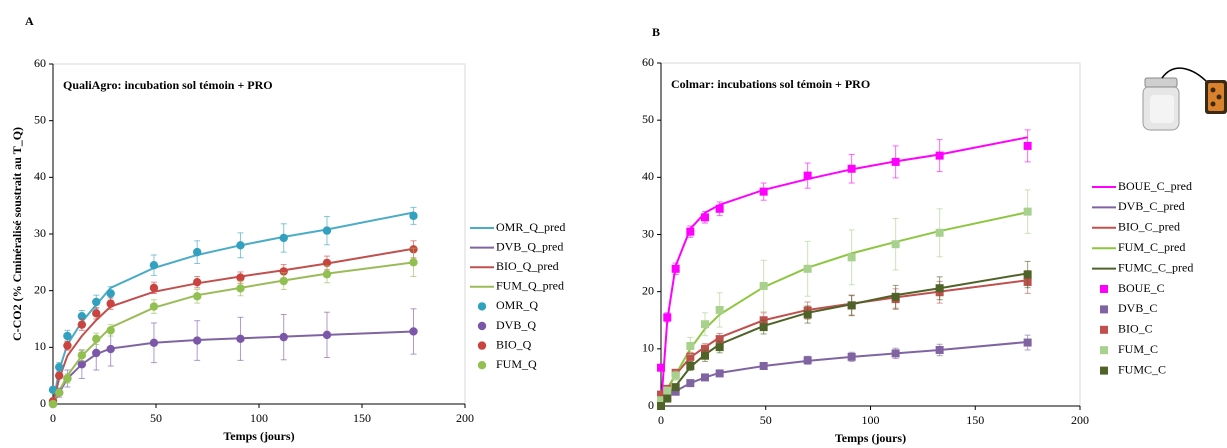 The image size is (1227, 448). I want to click on legend-label: BIO_C_pred, so click(1149, 227).